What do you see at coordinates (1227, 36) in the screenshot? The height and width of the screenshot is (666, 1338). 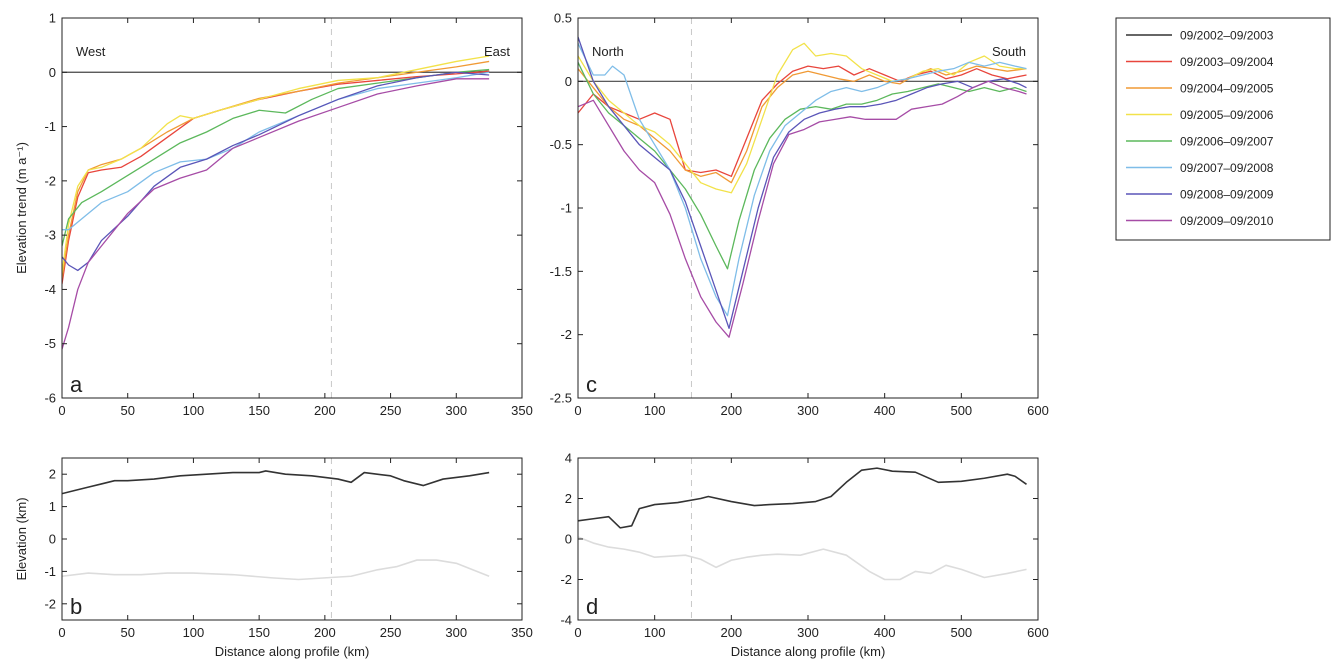 I see `legend-entry: 09/2002–09/2003` at bounding box center [1227, 36].